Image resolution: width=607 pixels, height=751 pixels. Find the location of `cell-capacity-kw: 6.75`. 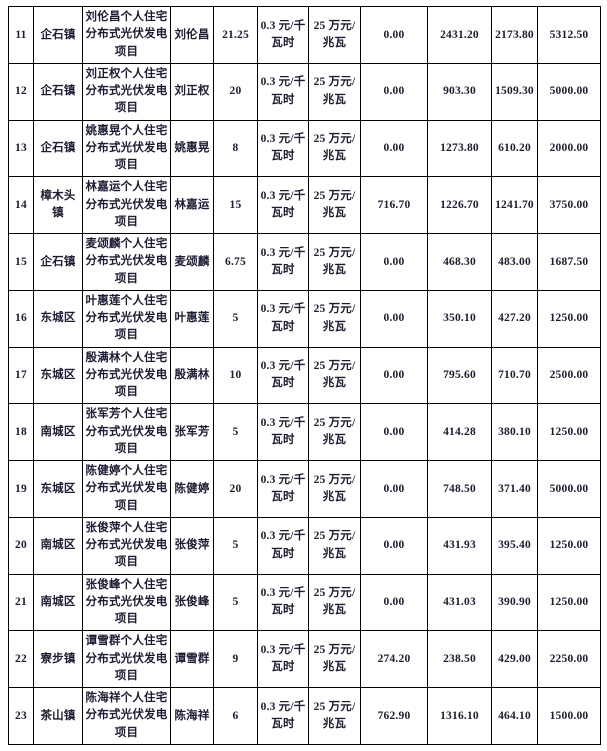

cell-capacity-kw: 6.75 is located at coordinates (235, 262).